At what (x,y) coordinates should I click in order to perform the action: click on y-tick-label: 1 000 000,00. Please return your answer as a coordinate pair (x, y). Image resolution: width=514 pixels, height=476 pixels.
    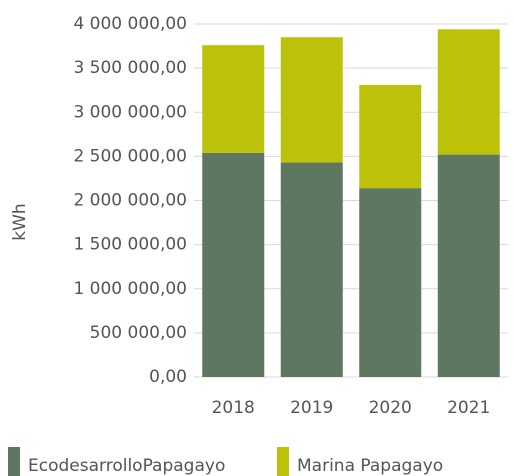
    Looking at the image, I should click on (130, 289).